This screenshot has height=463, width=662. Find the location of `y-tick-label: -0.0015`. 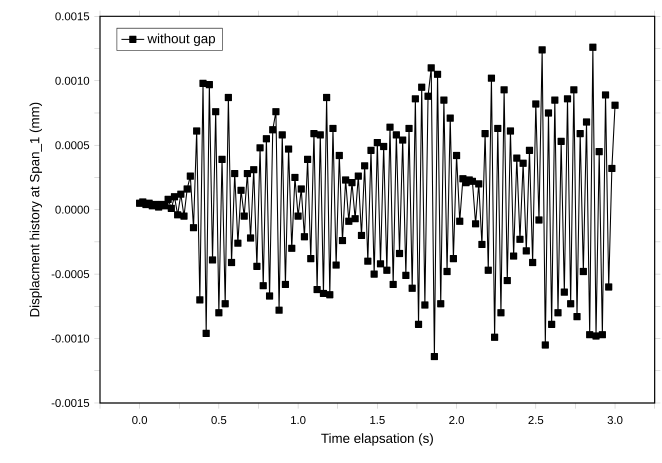

y-tick-label: -0.0015 is located at coordinates (71, 402).